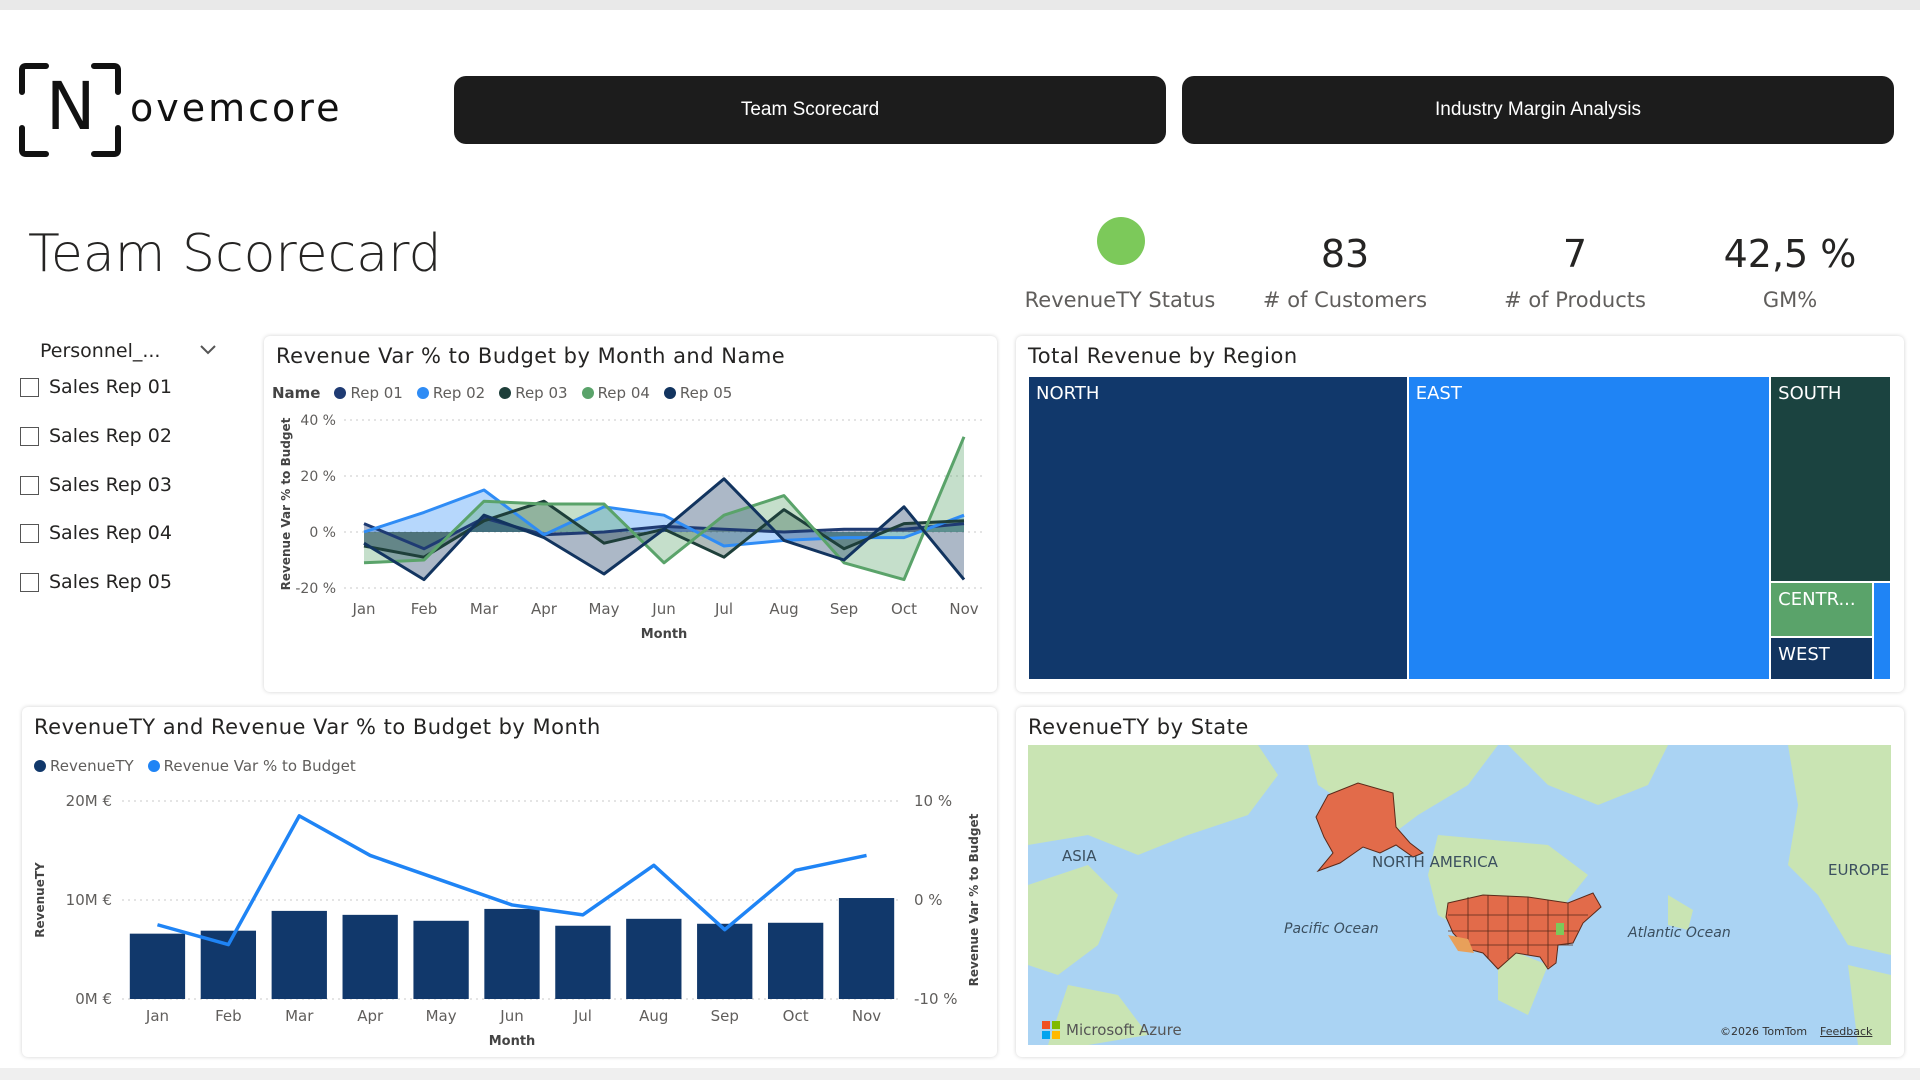 The image size is (1920, 1080). What do you see at coordinates (96, 485) in the screenshot?
I see `slicer-item: Sales Rep 03` at bounding box center [96, 485].